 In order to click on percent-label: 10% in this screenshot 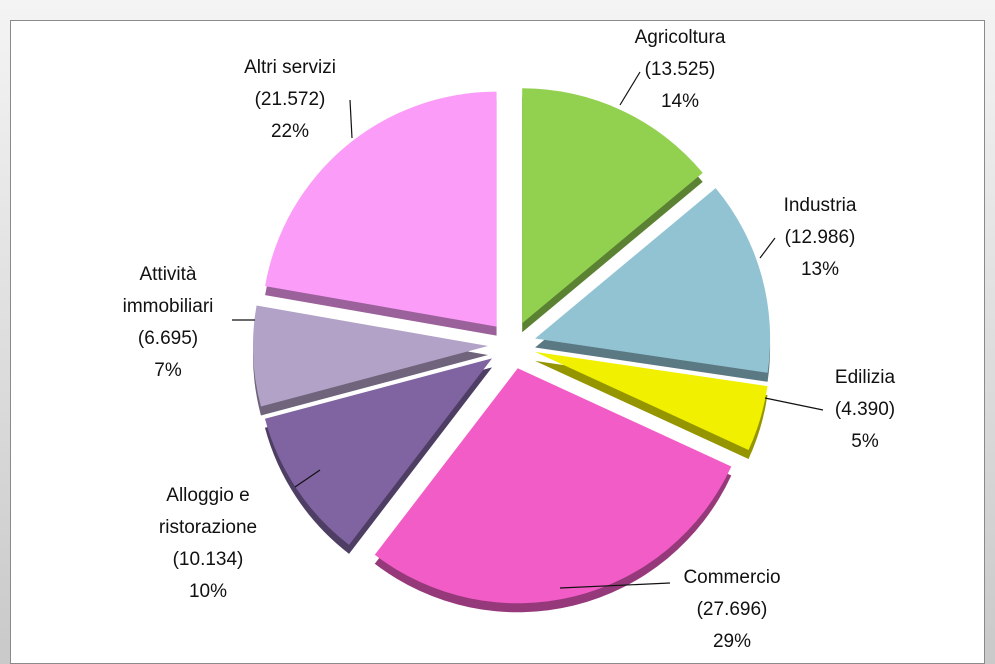, I will do `click(208, 591)`.